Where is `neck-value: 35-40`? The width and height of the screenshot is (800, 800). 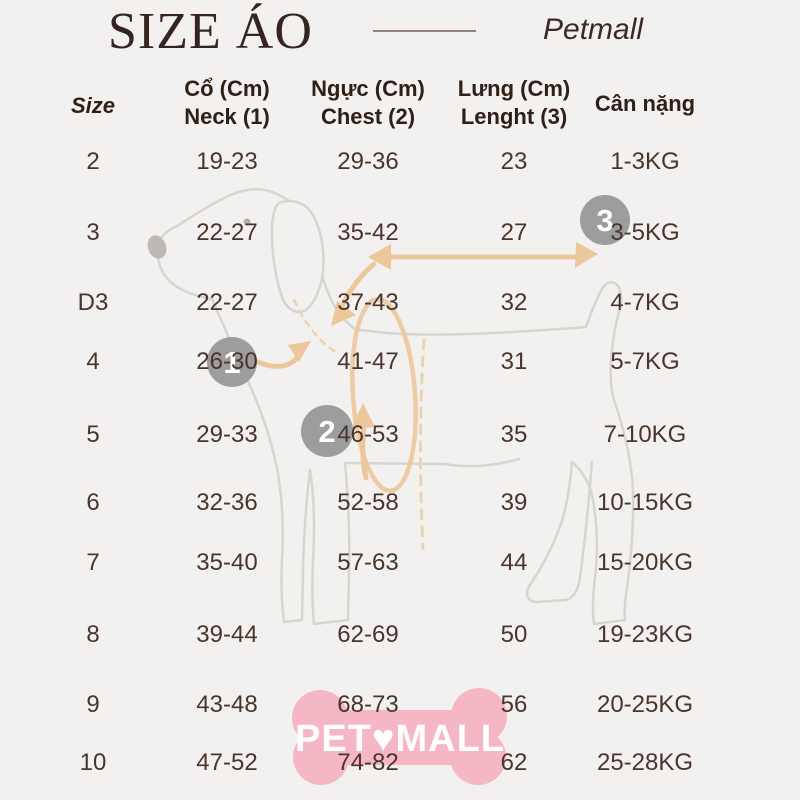 neck-value: 35-40 is located at coordinates (227, 562).